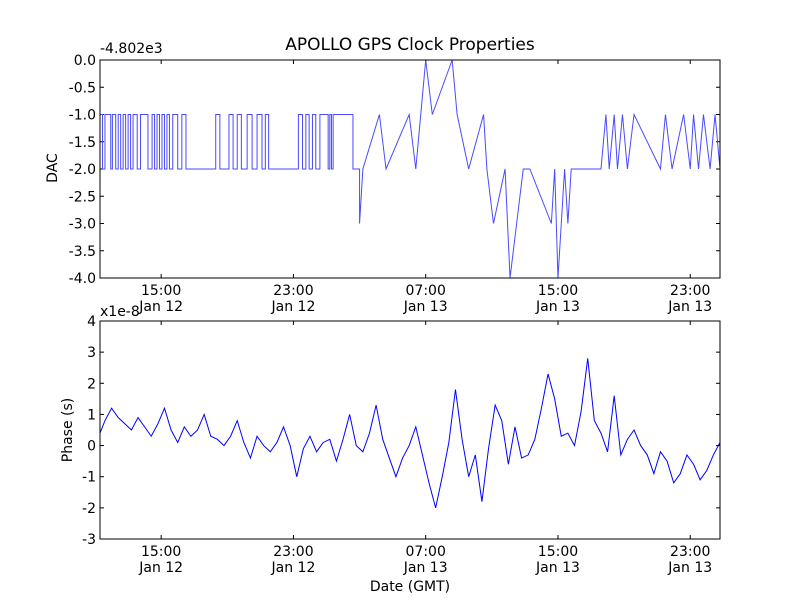 The width and height of the screenshot is (800, 600). I want to click on phase-y-tick-label: 4, so click(91, 322).